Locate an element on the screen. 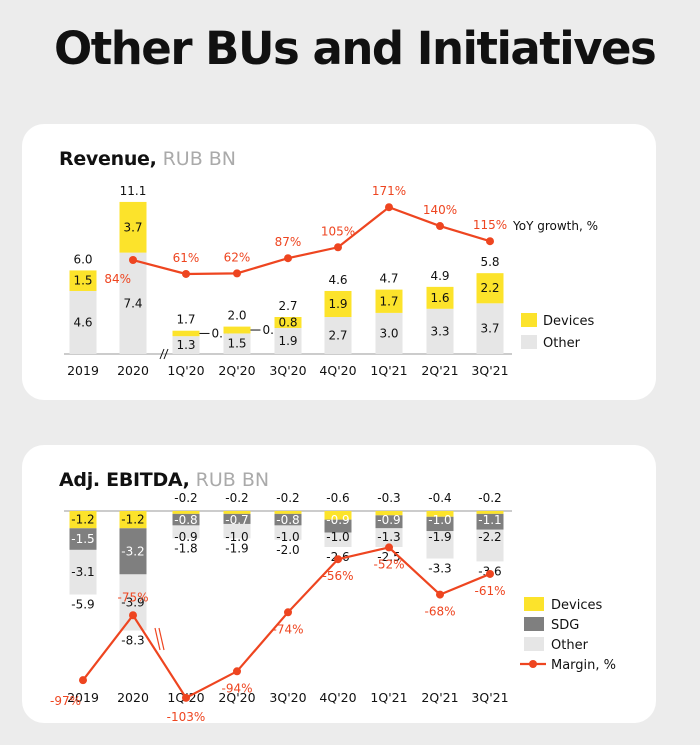 The width and height of the screenshot is (700, 745). revenue-total-label: 5.8 is located at coordinates (489, 262).